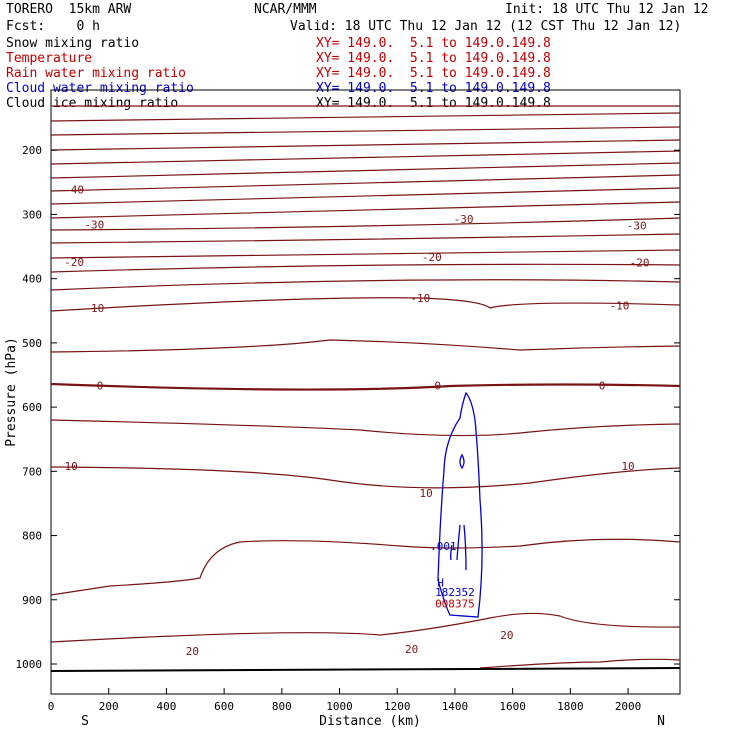 This screenshot has height=740, width=740. Describe the element at coordinates (570, 706) in the screenshot. I see `x-tick-label: 1800` at that location.